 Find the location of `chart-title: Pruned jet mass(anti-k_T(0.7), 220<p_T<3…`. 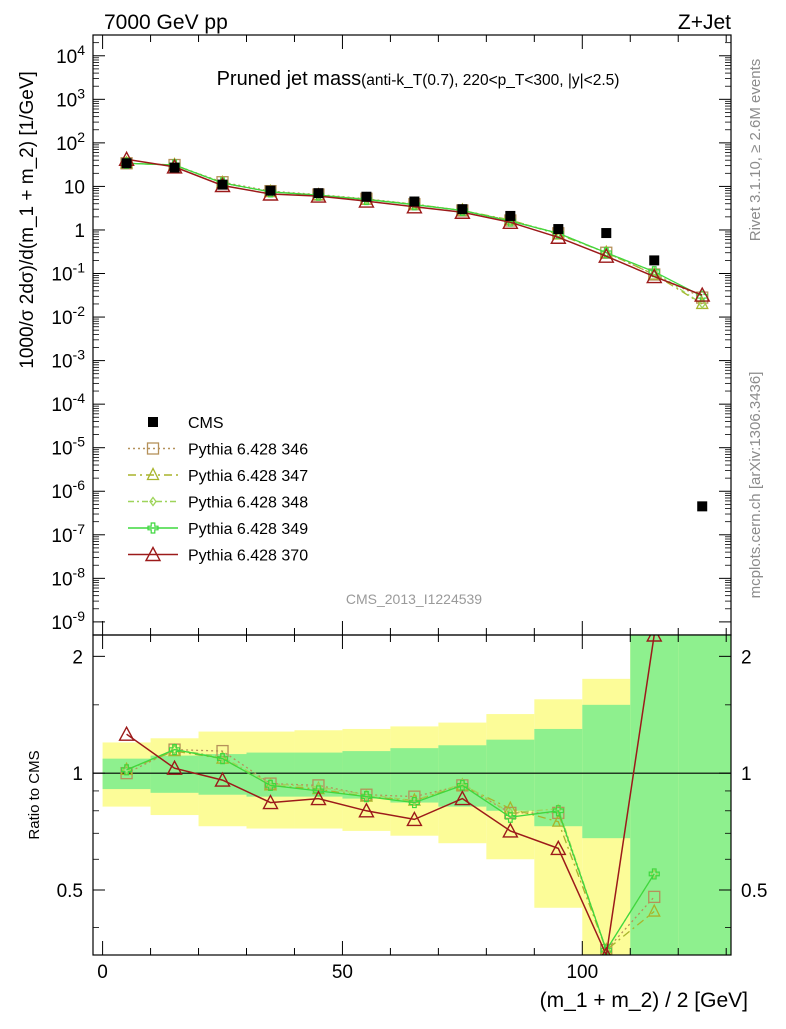

chart-title: Pruned jet mass(anti-k_T(0.7), 220<p_T<3… is located at coordinates (418, 79).